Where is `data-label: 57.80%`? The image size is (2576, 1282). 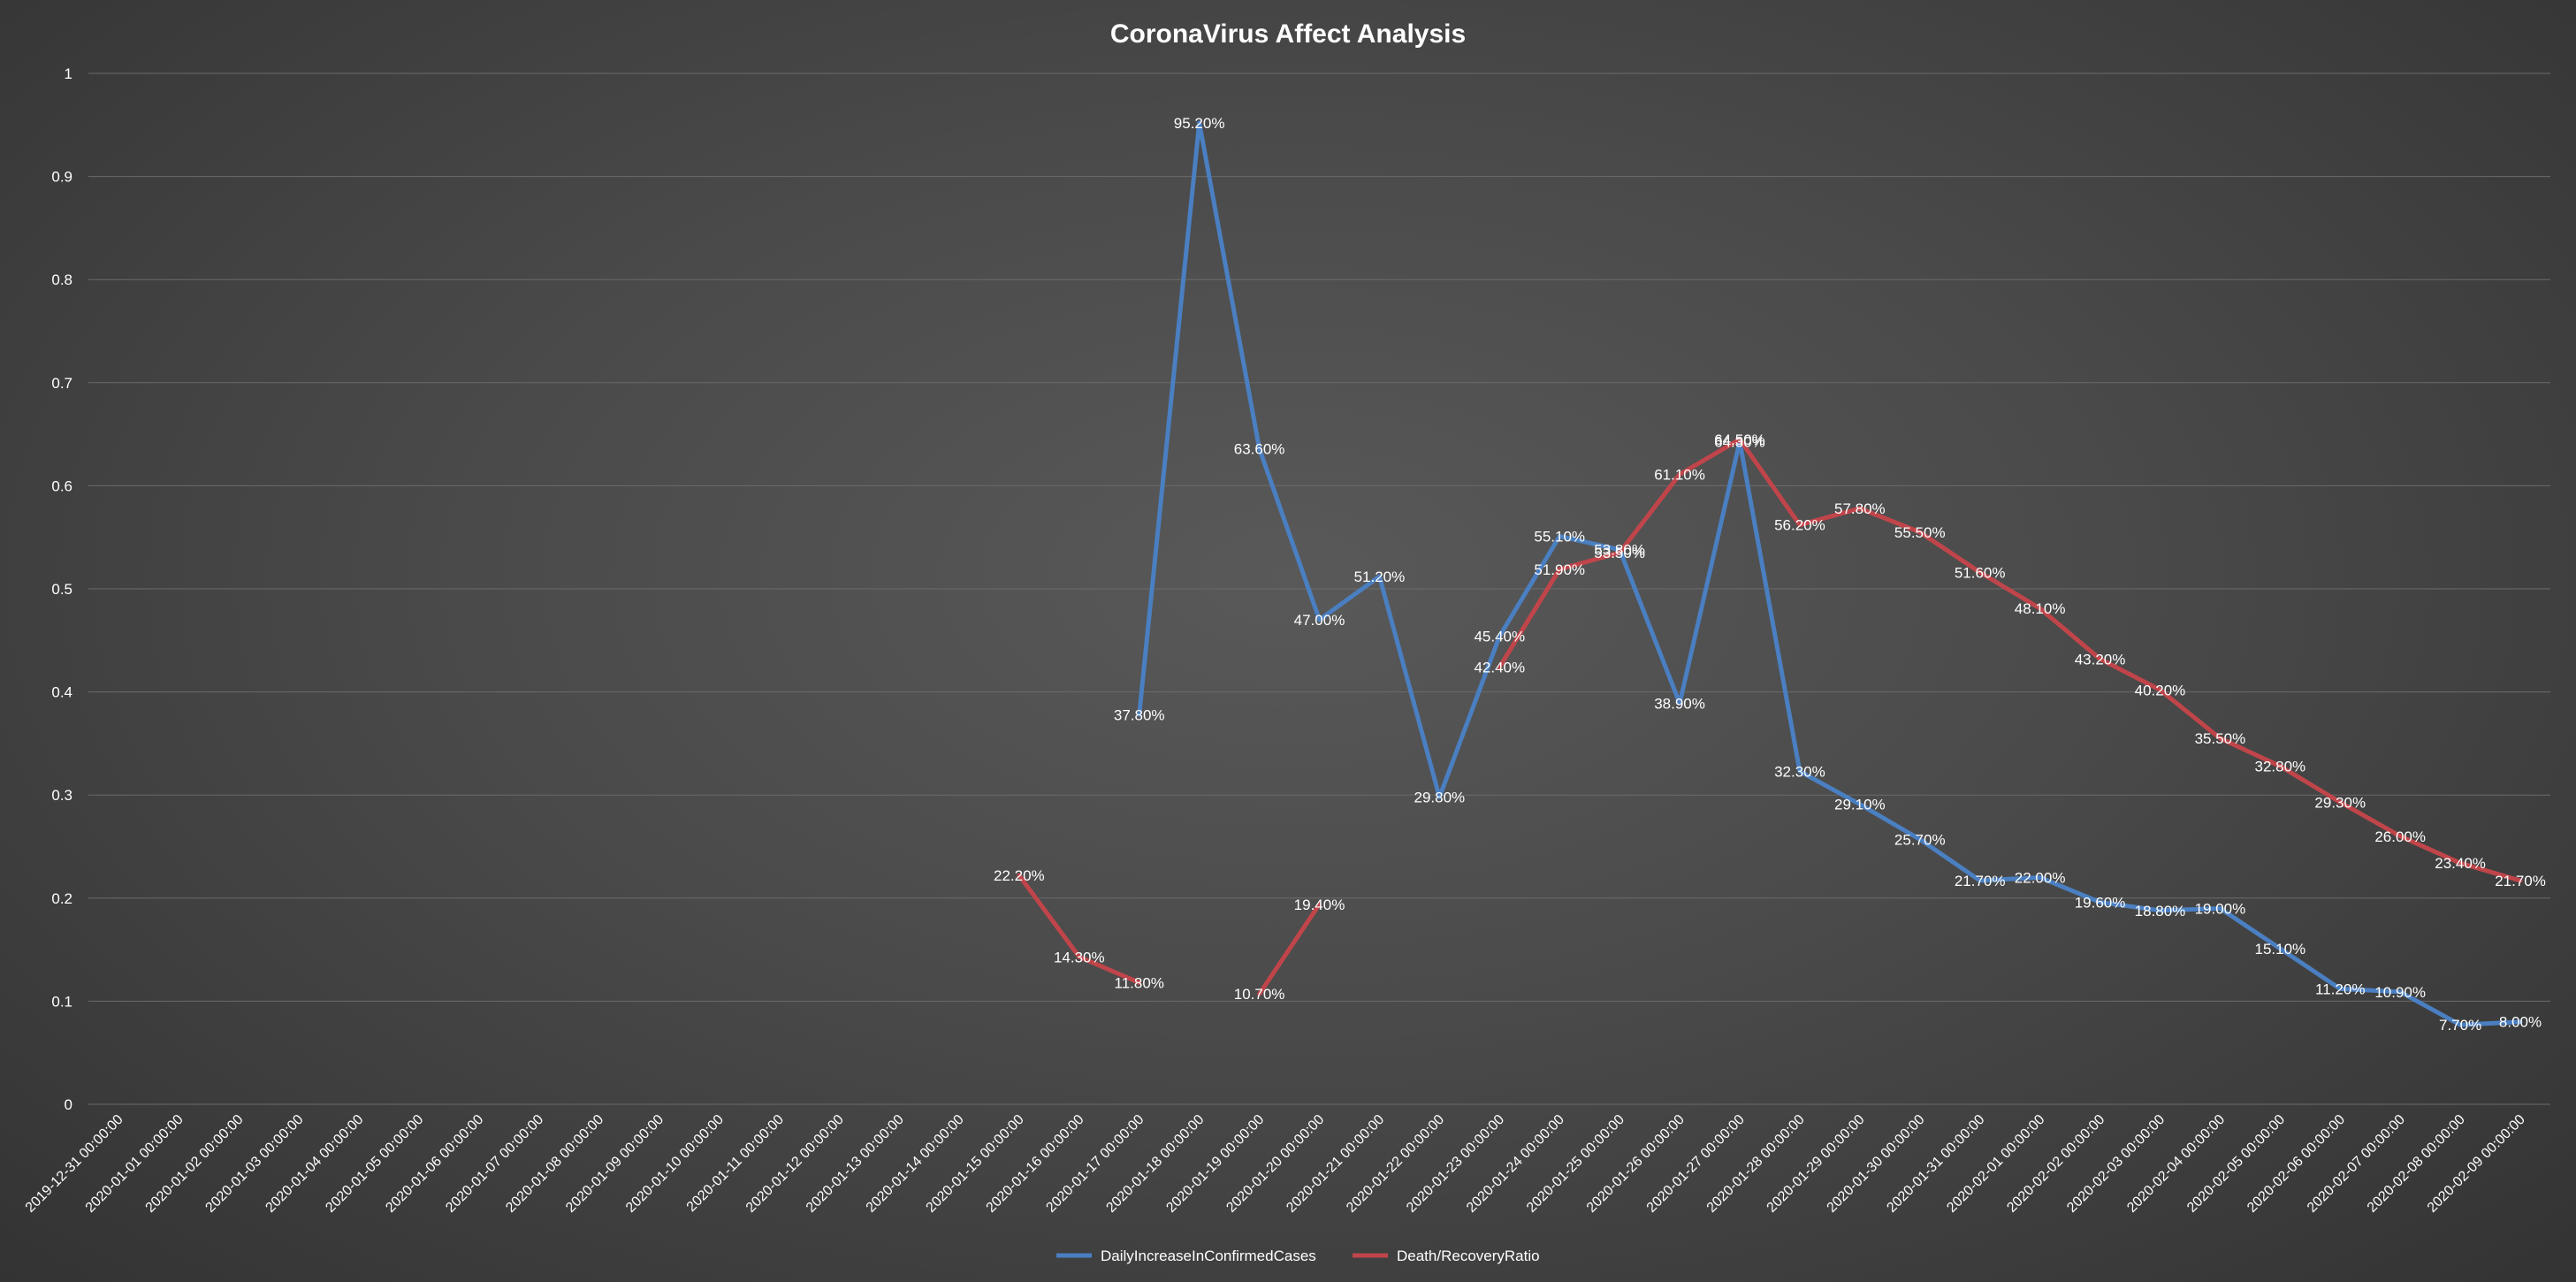 data-label: 57.80% is located at coordinates (1860, 508).